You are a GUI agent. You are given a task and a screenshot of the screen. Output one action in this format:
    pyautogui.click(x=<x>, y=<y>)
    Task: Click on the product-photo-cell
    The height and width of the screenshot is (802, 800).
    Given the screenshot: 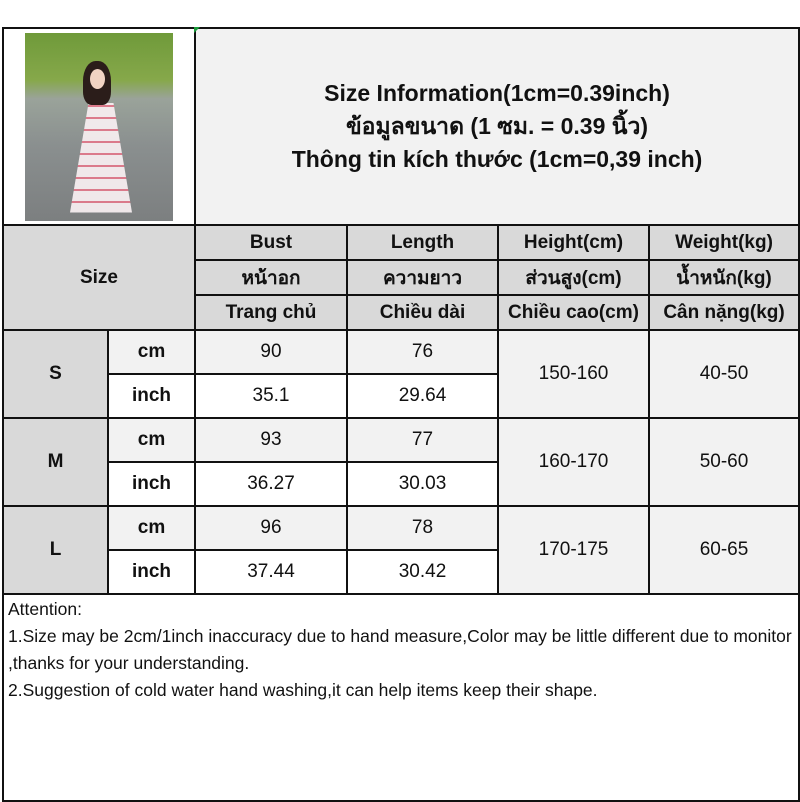 What is the action you would take?
    pyautogui.click(x=99, y=126)
    